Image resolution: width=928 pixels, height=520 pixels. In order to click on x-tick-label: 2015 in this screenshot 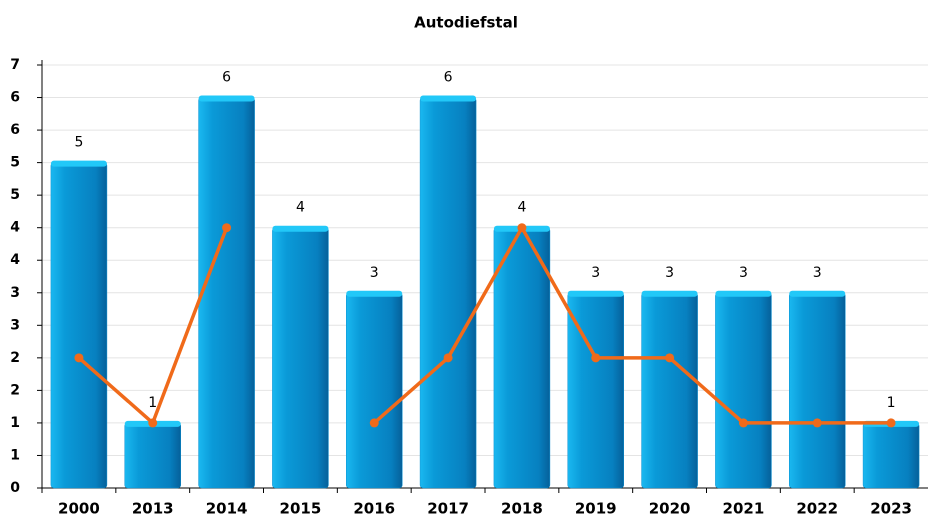, I will do `click(301, 509)`.